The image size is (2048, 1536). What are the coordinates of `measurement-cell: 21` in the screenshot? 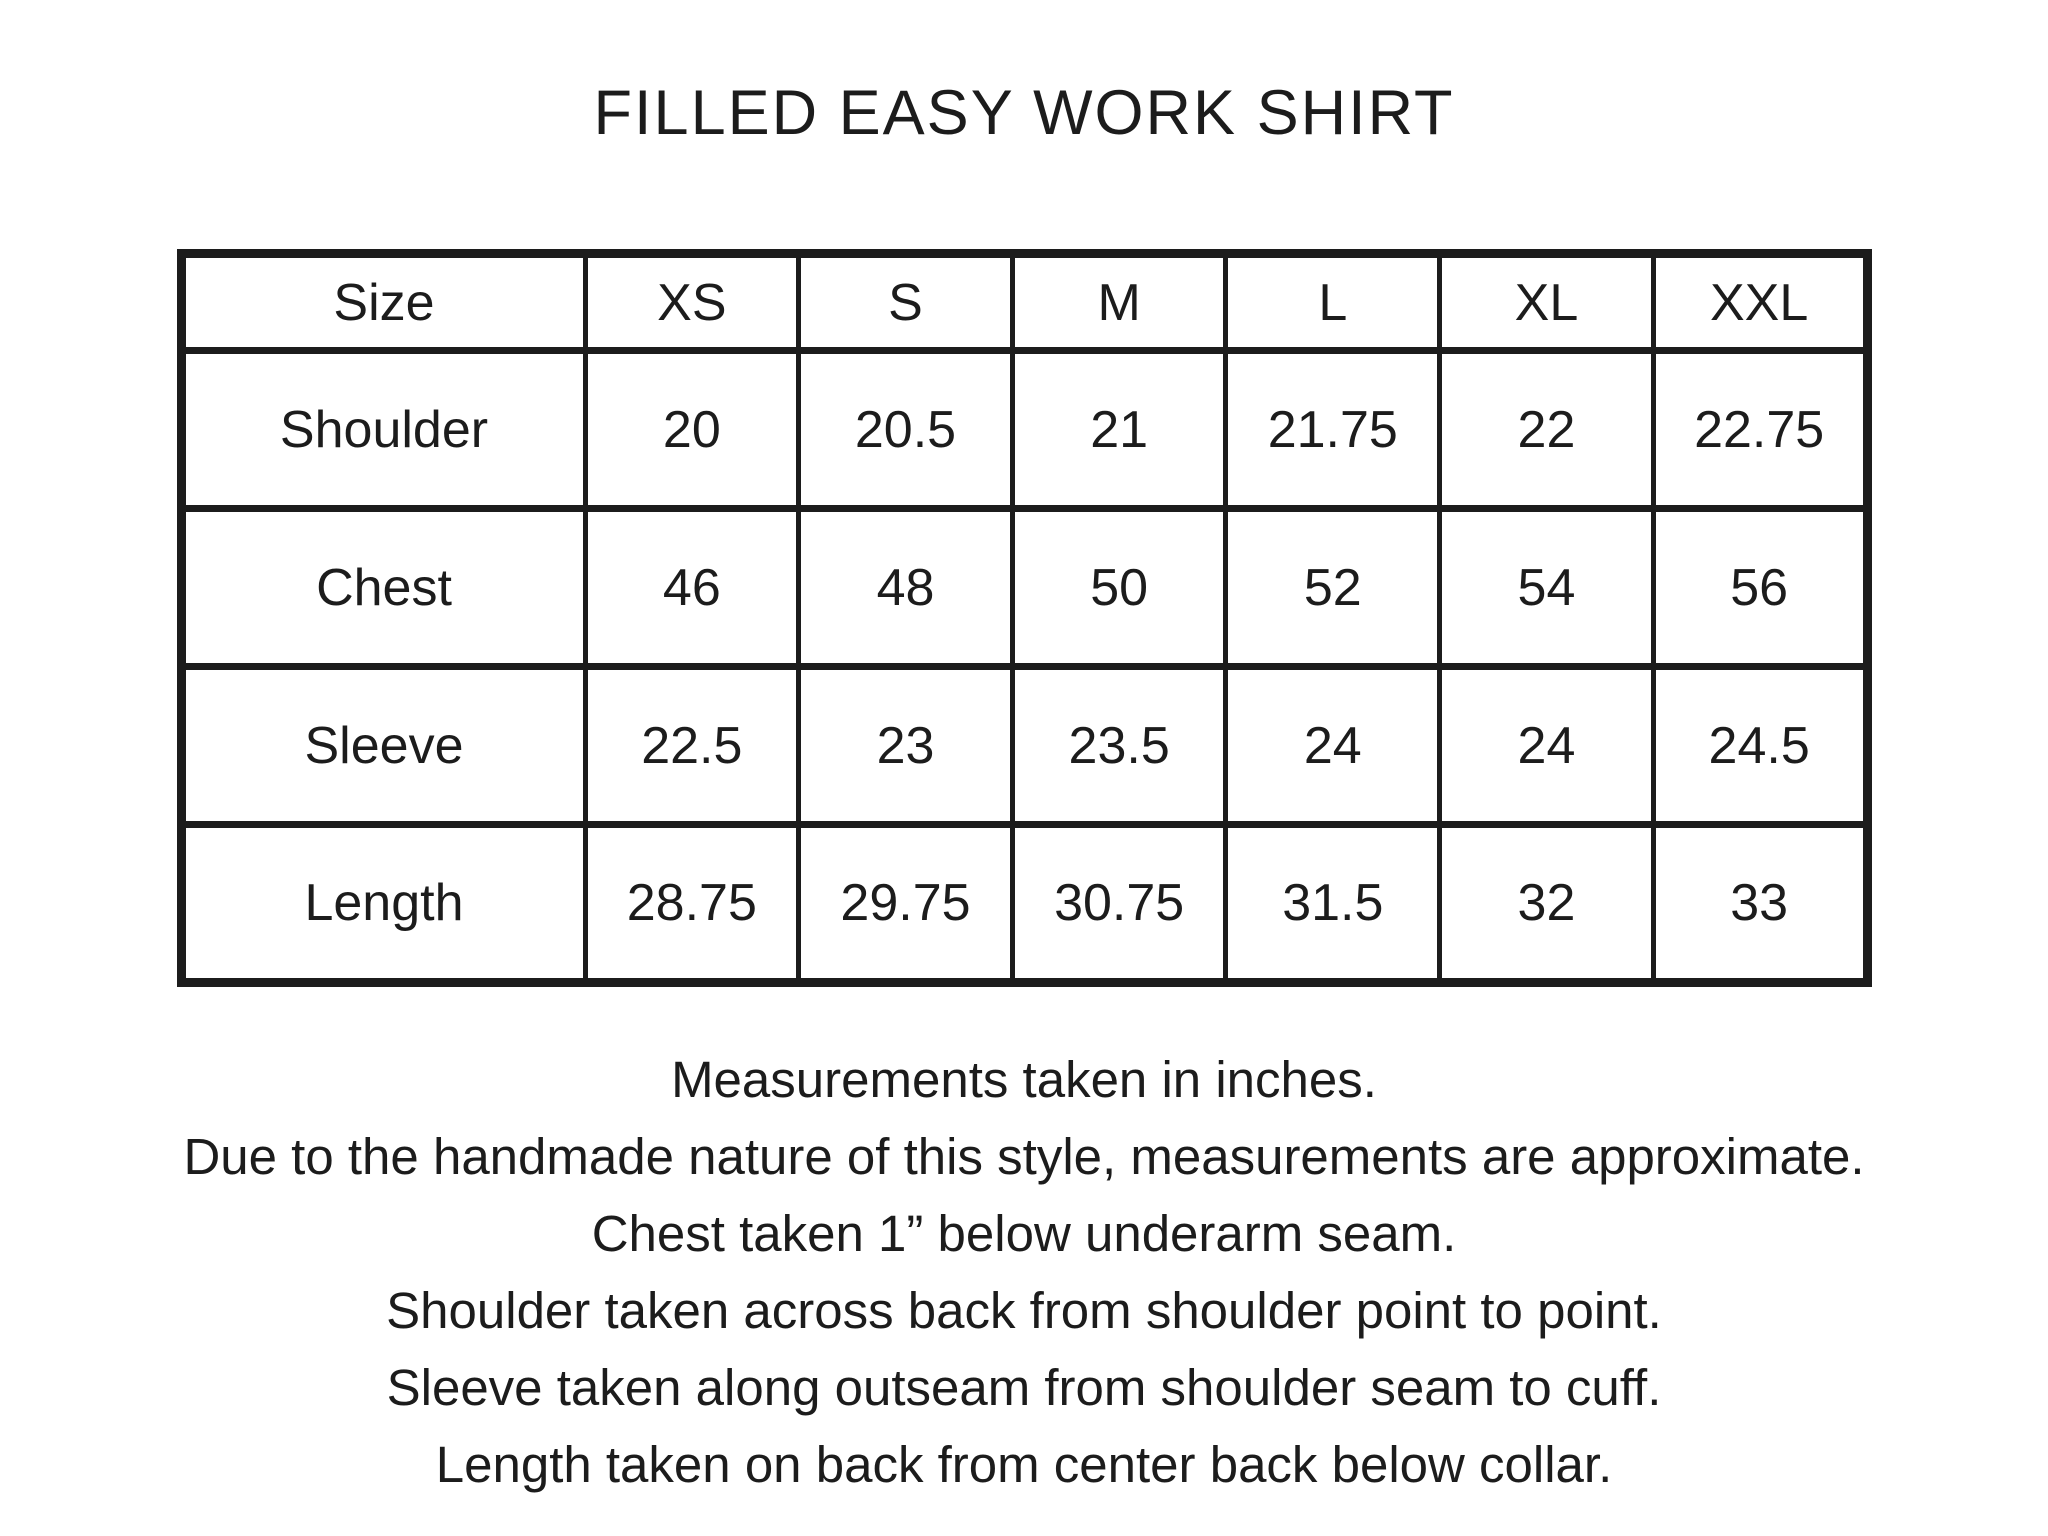 It's located at (1119, 429).